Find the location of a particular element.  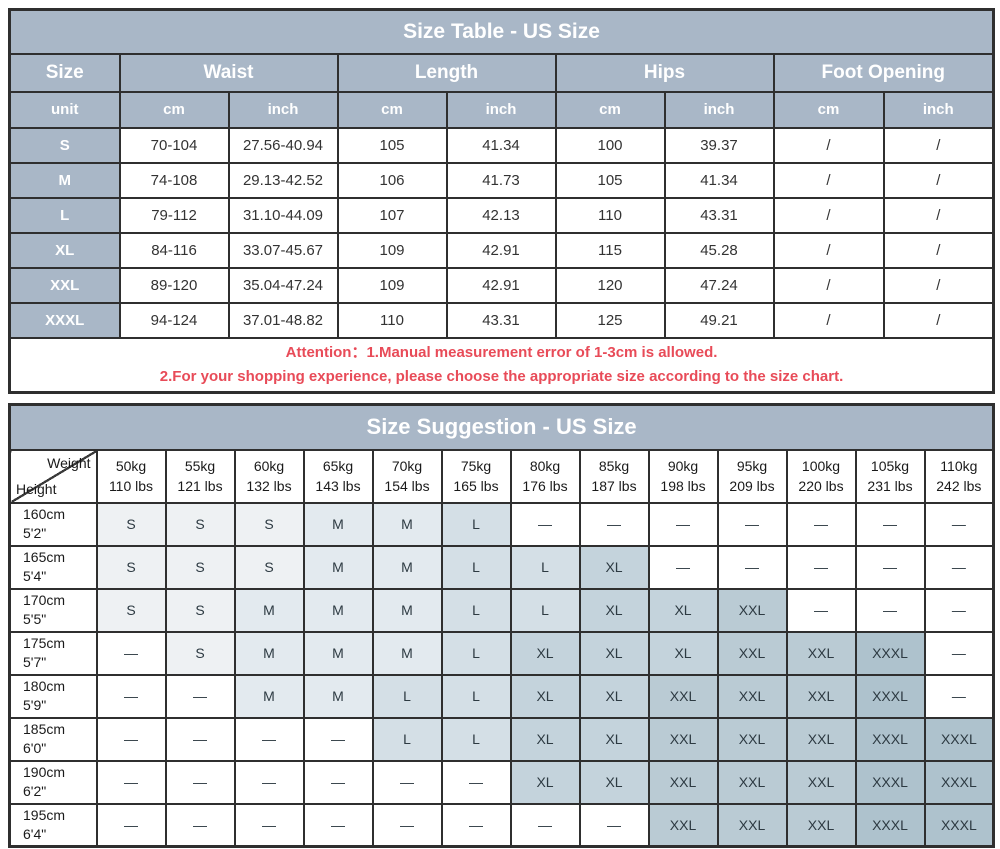

weight-lbs: 242 lbs is located at coordinates (959, 486).